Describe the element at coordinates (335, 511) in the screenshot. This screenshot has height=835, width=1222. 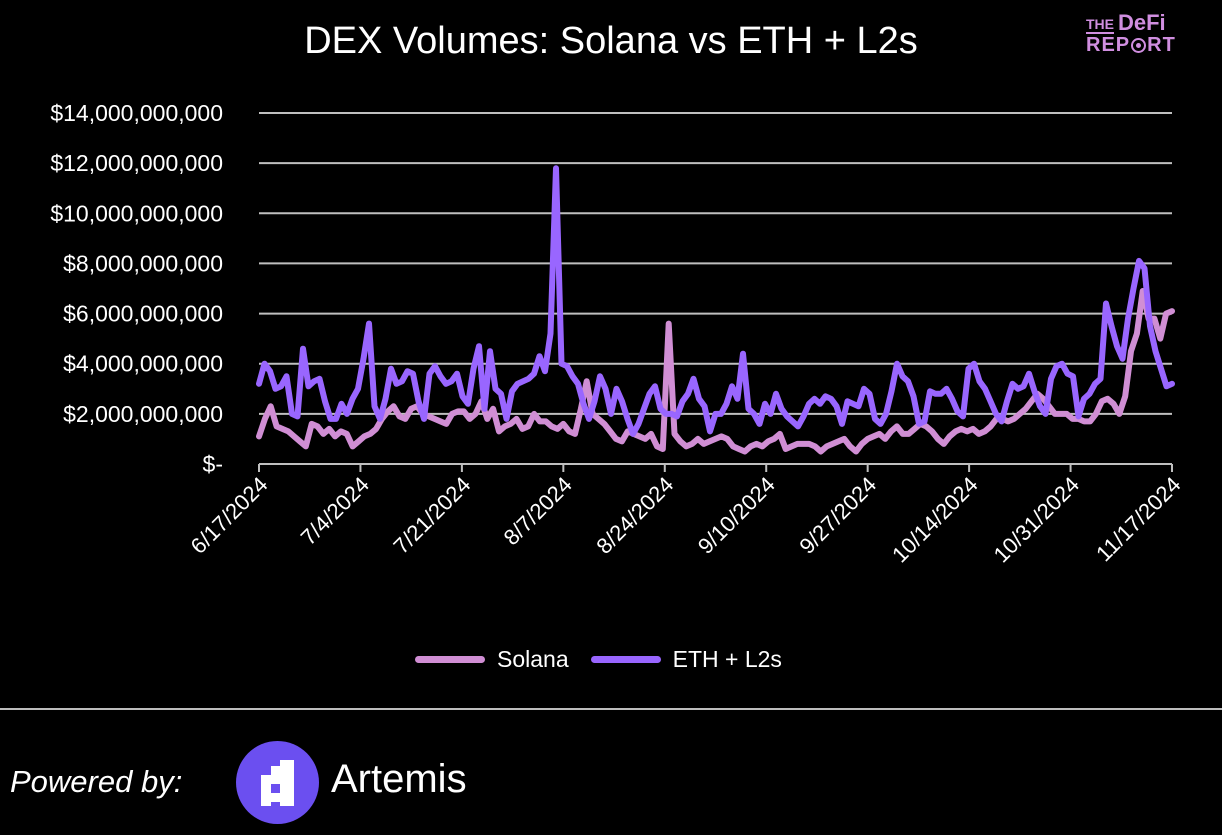
I see `x-tick-label: 7/4/2024` at that location.